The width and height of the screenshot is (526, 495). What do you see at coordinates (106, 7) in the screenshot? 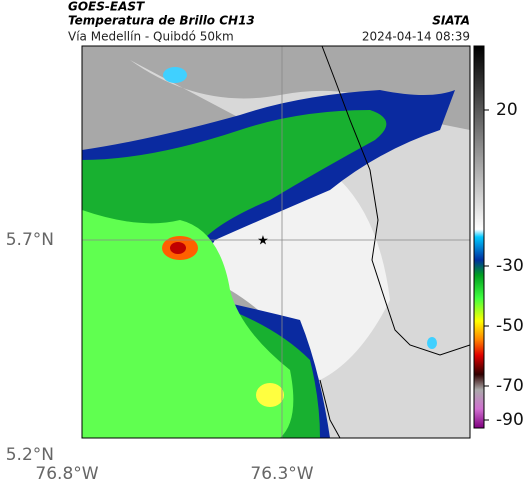
I see `source: GOES-EAST` at bounding box center [106, 7].